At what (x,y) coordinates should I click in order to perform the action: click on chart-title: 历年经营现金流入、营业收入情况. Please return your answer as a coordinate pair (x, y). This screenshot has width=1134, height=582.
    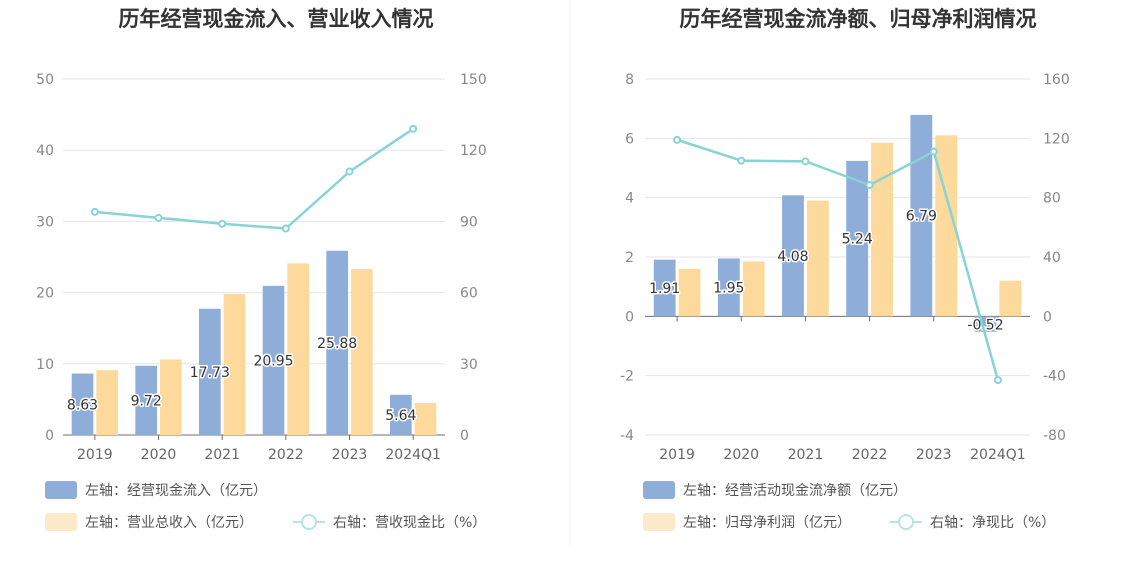
    Looking at the image, I should click on (276, 19).